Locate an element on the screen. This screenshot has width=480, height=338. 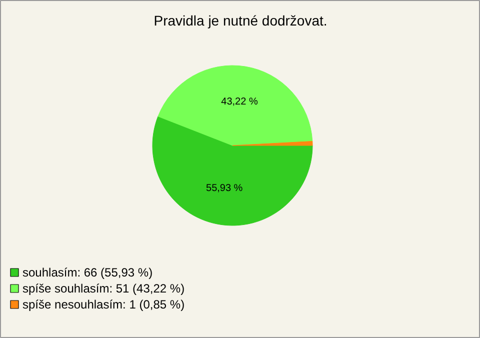
data-label: 55,93 % is located at coordinates (224, 188).